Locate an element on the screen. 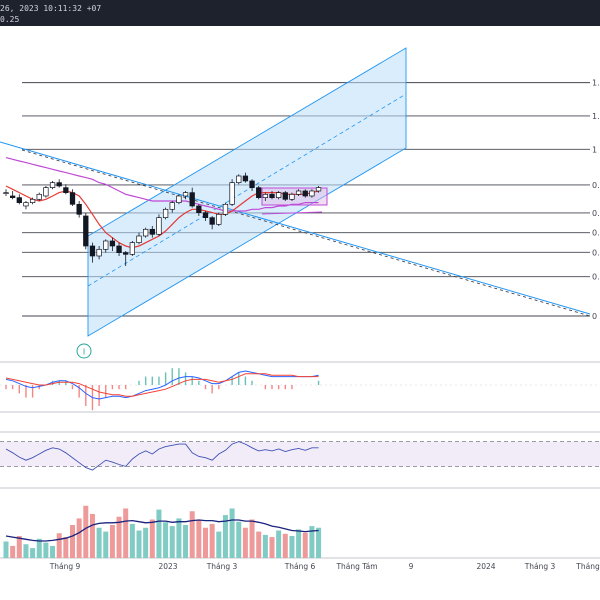 The image size is (600, 600). fib-level-label: 0.7 is located at coordinates (596, 185).